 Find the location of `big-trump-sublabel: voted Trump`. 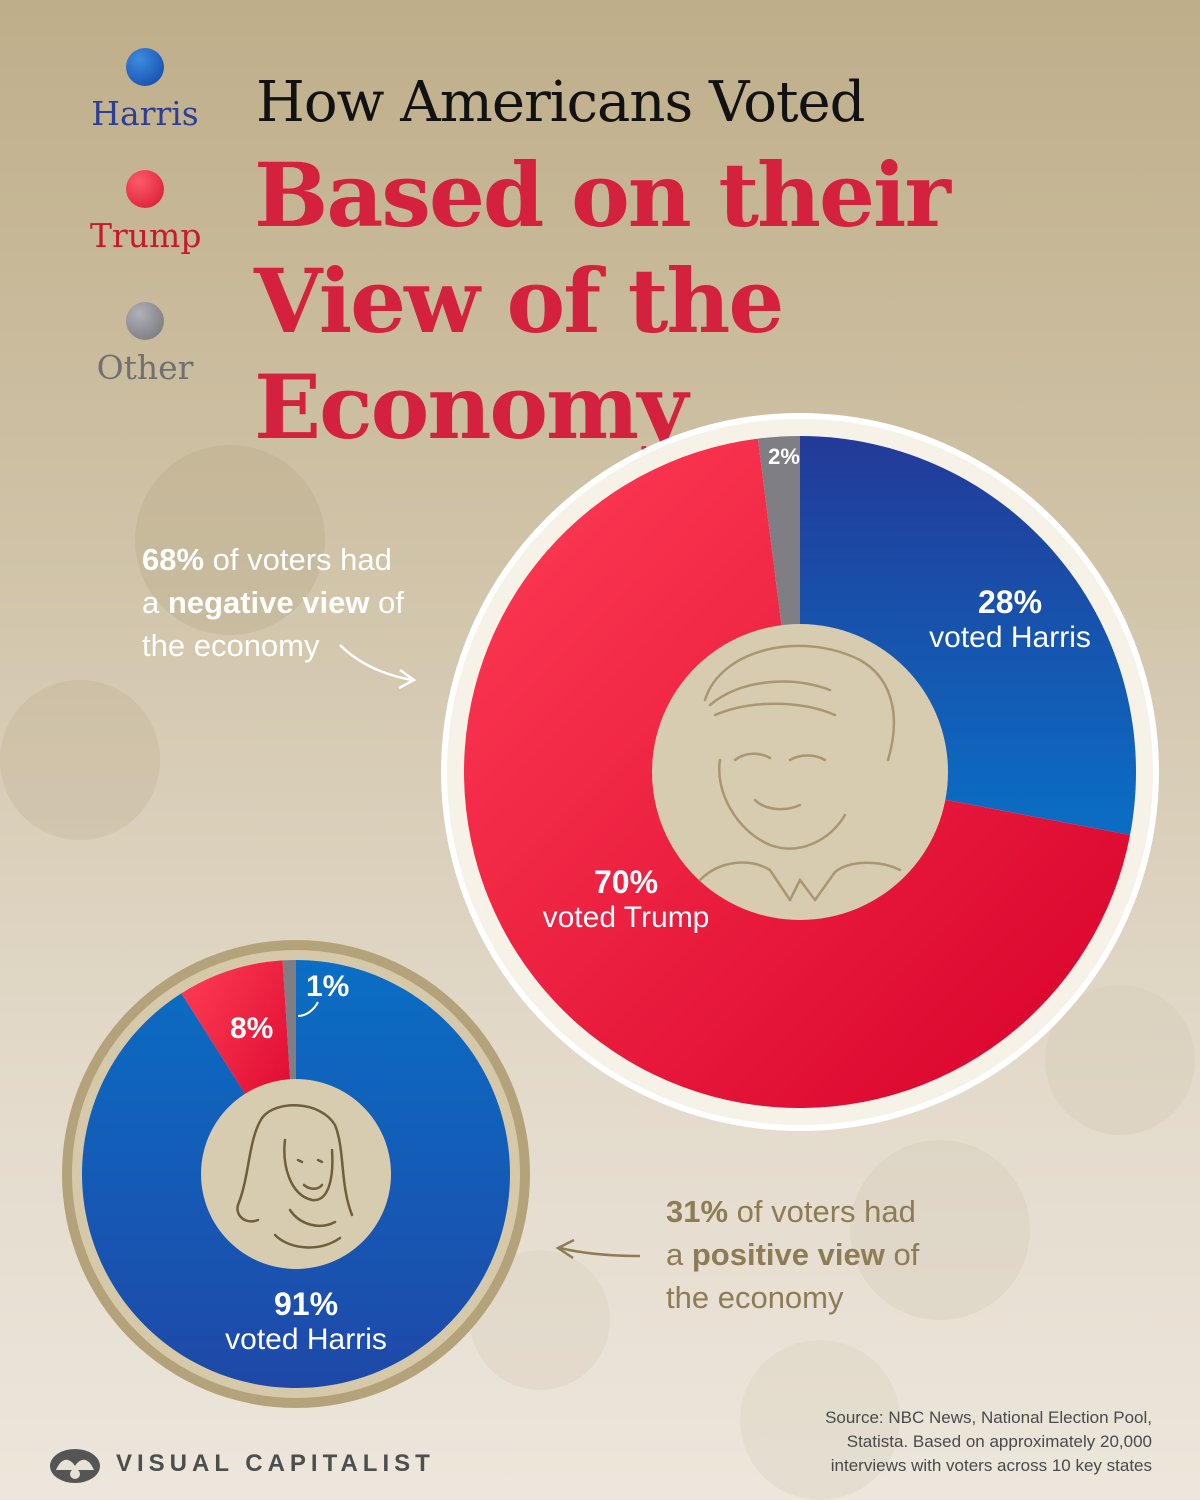

big-trump-sublabel: voted Trump is located at coordinates (626, 917).